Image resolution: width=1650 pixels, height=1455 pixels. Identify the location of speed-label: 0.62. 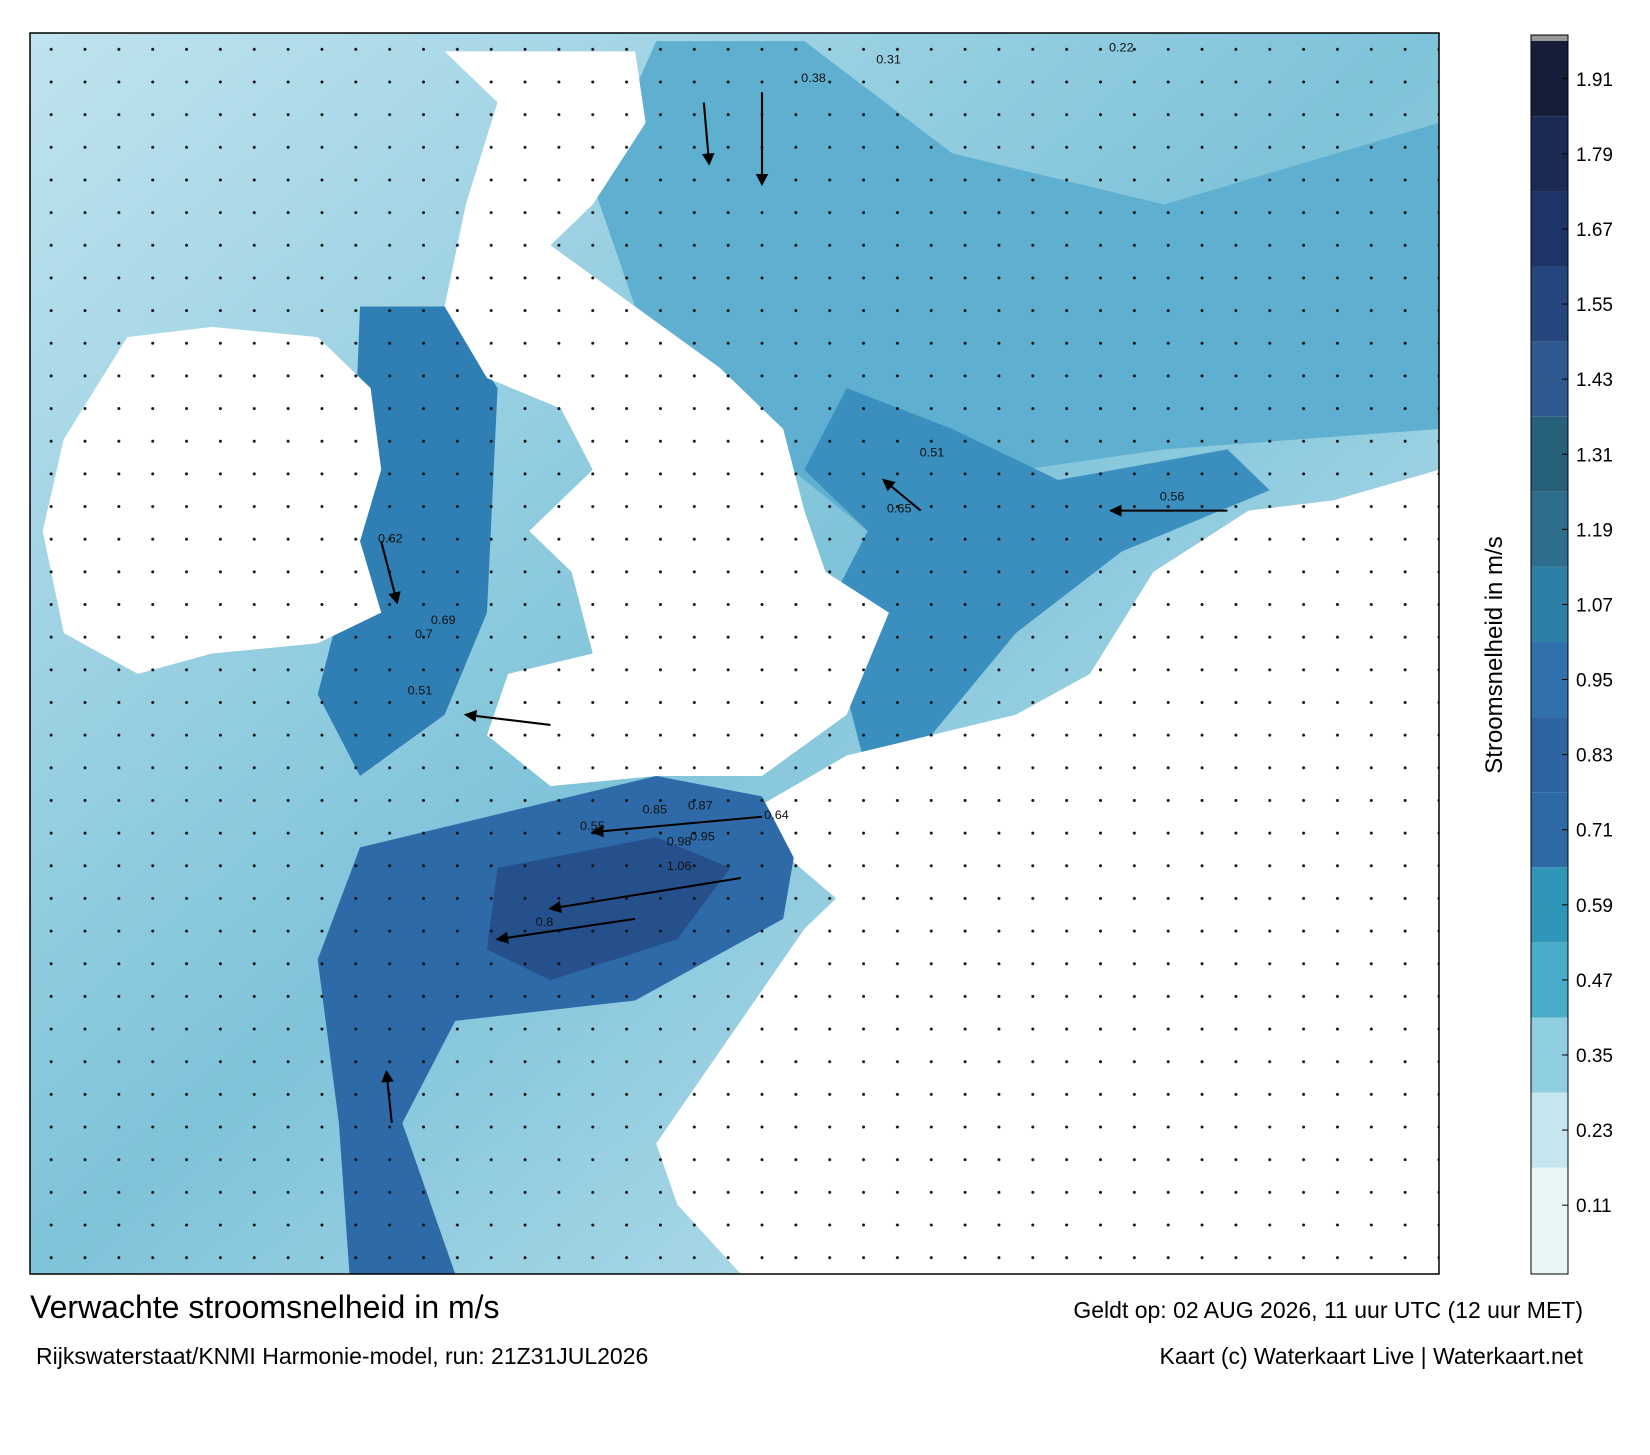
(390, 538).